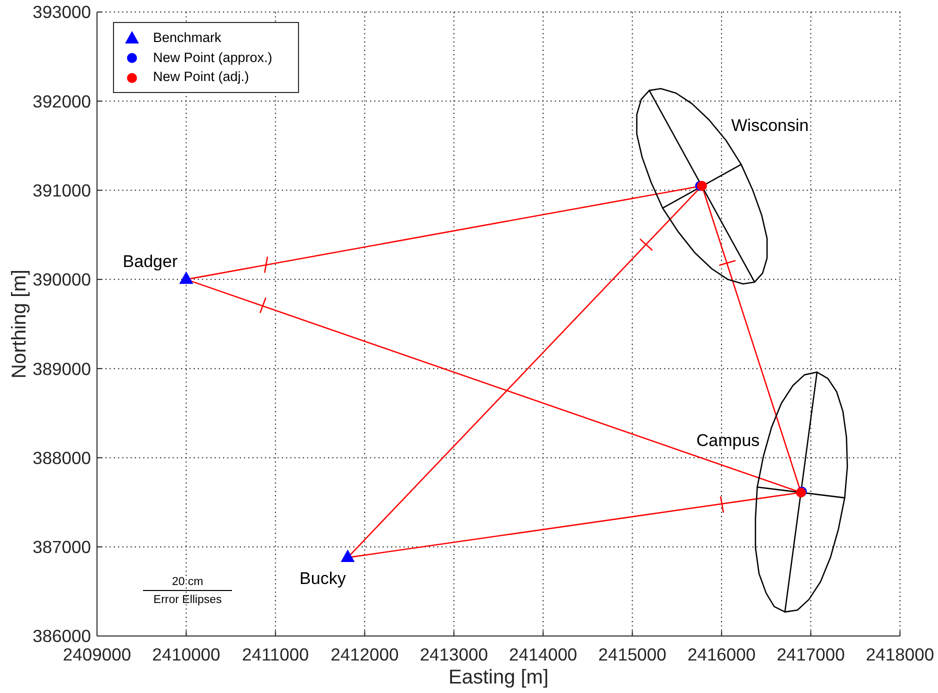  I want to click on x-axis-title: Easting [m], so click(498, 678).